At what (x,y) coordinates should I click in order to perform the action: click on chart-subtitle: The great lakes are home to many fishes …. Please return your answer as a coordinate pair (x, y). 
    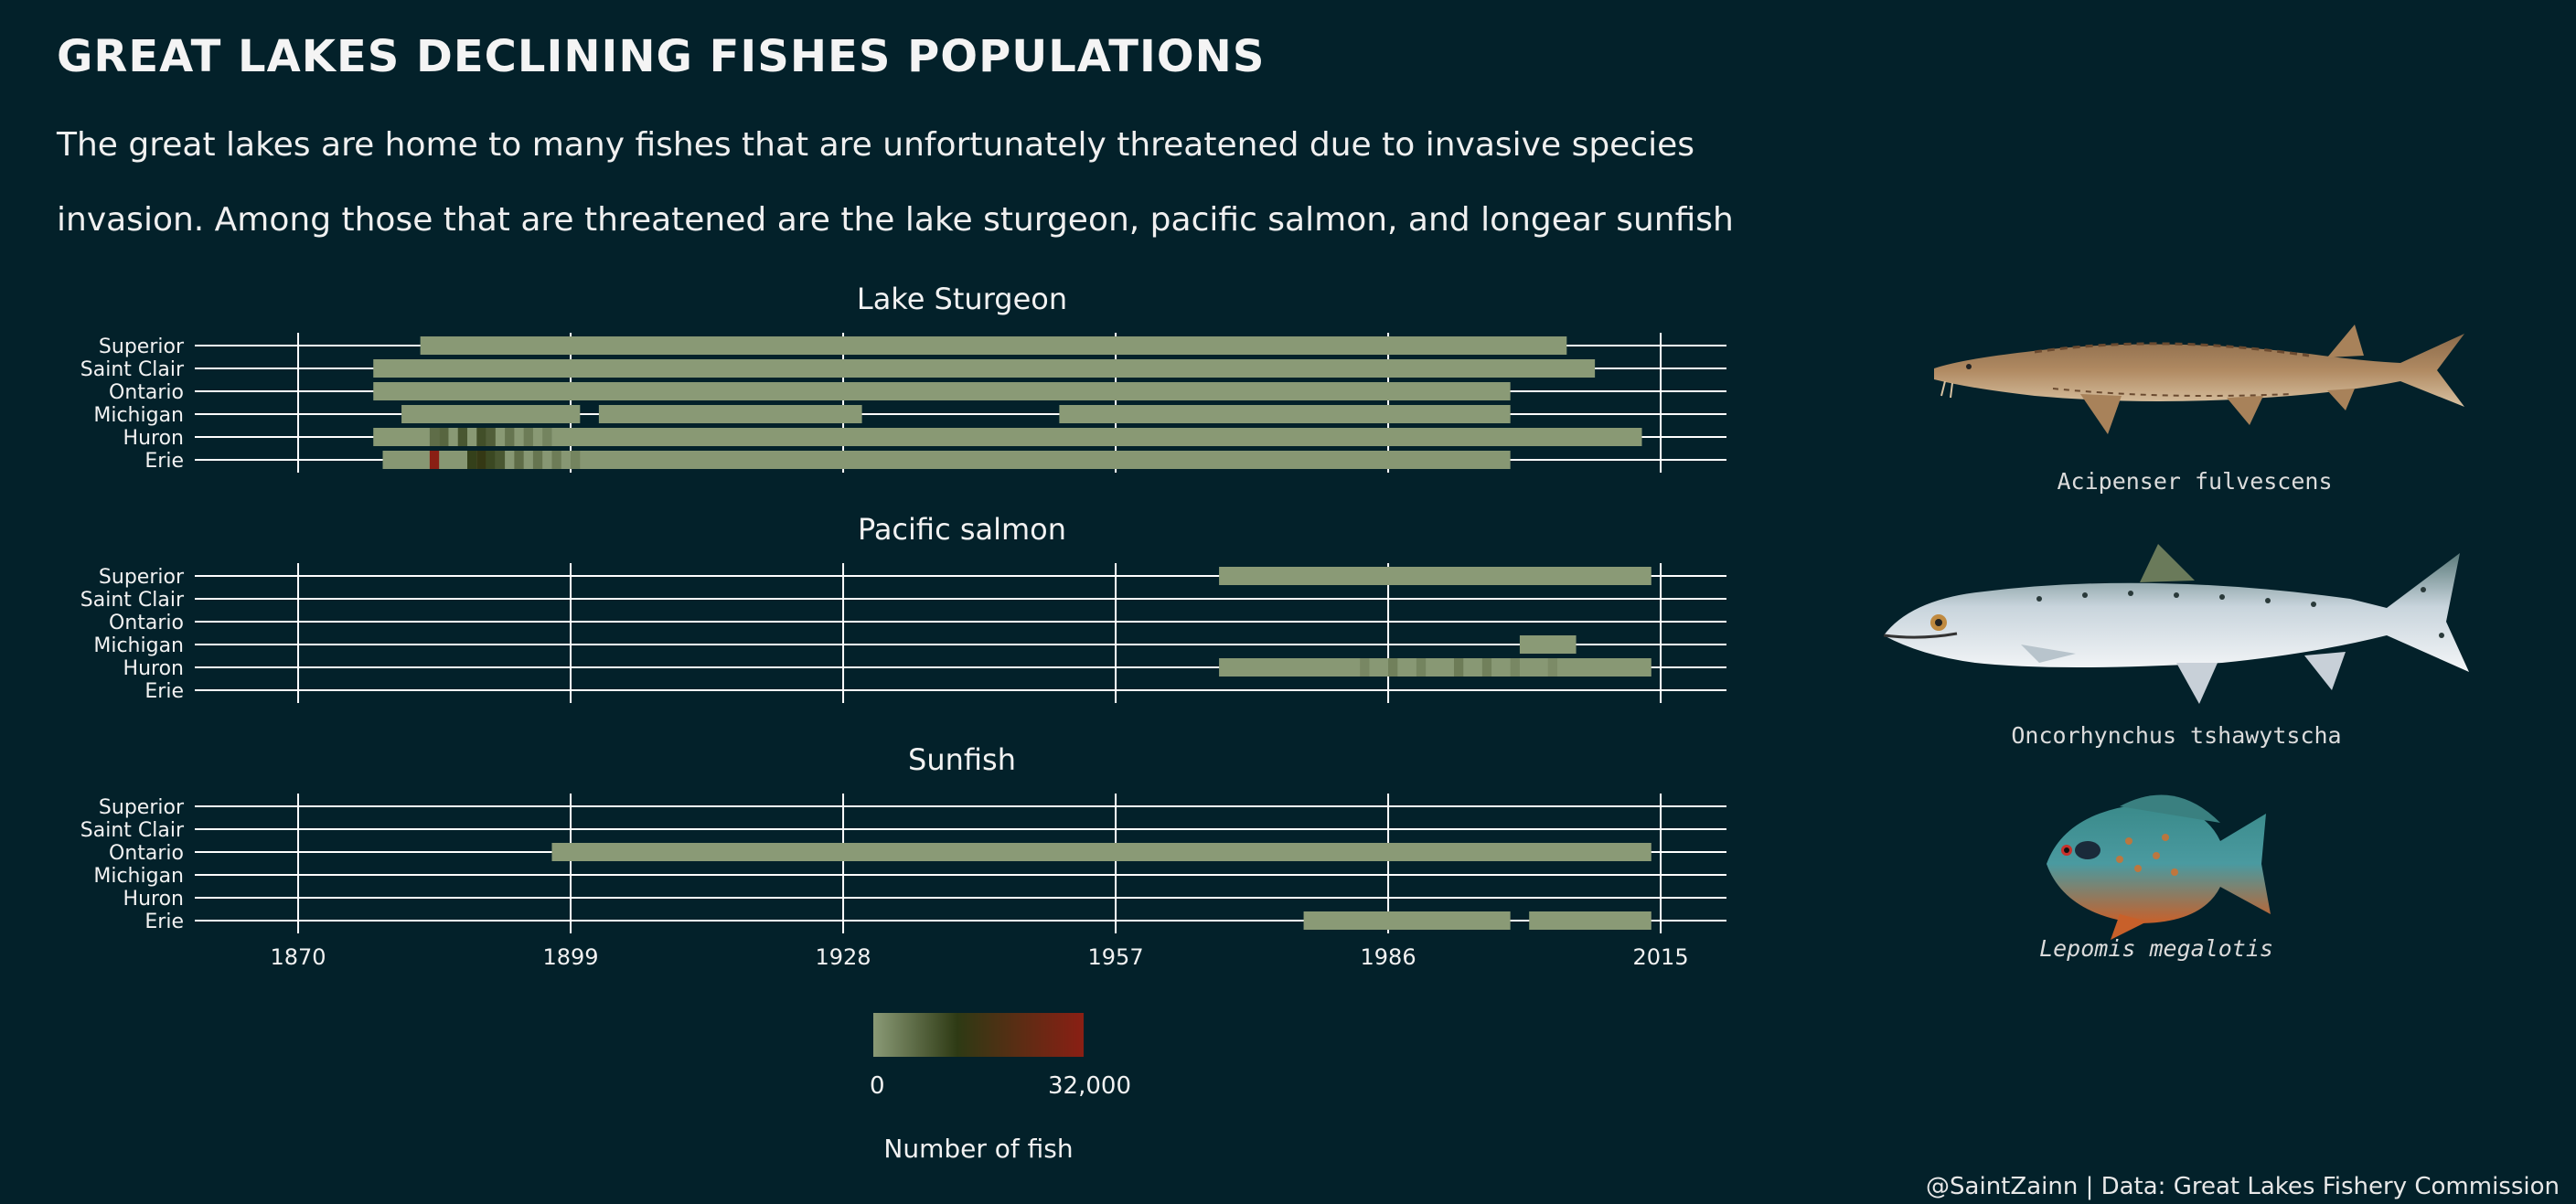
    Looking at the image, I should click on (895, 183).